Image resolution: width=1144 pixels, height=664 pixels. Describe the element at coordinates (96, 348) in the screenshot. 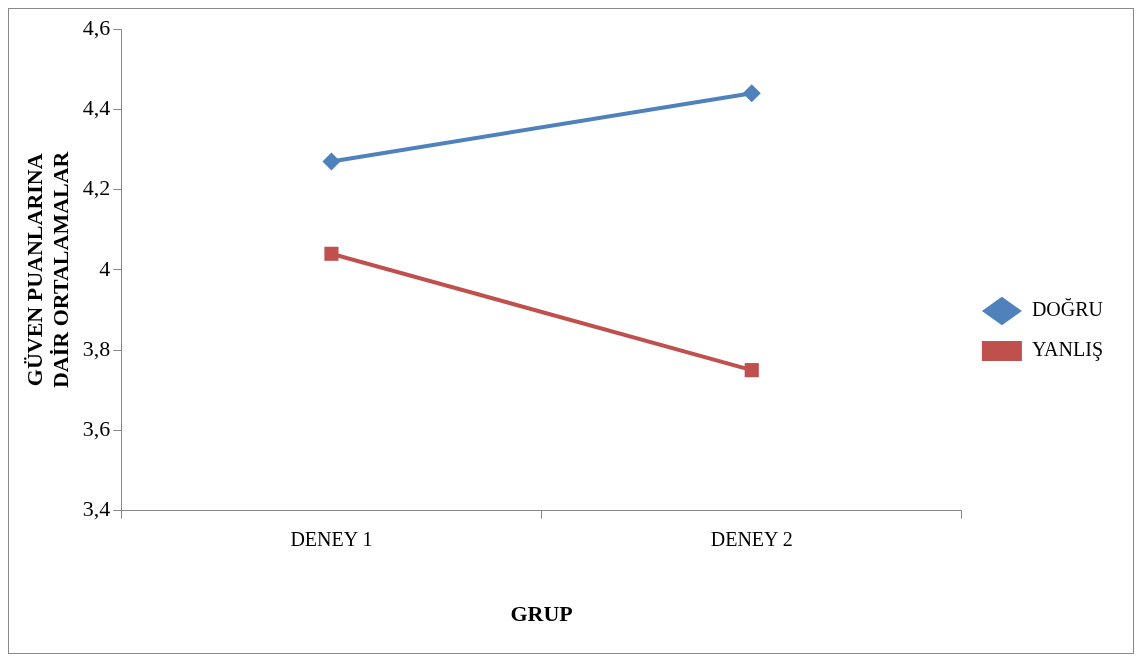

I see `y-tick-label: 3,8` at that location.